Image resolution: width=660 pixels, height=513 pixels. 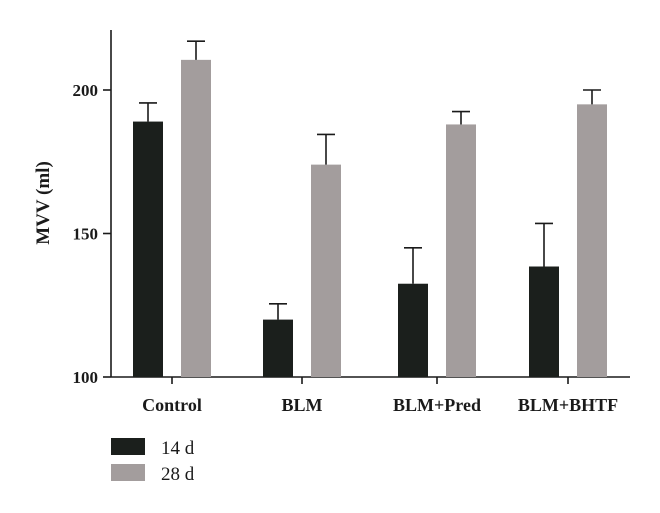 What do you see at coordinates (153, 461) in the screenshot?
I see `legend: 14 d 28 d` at bounding box center [153, 461].